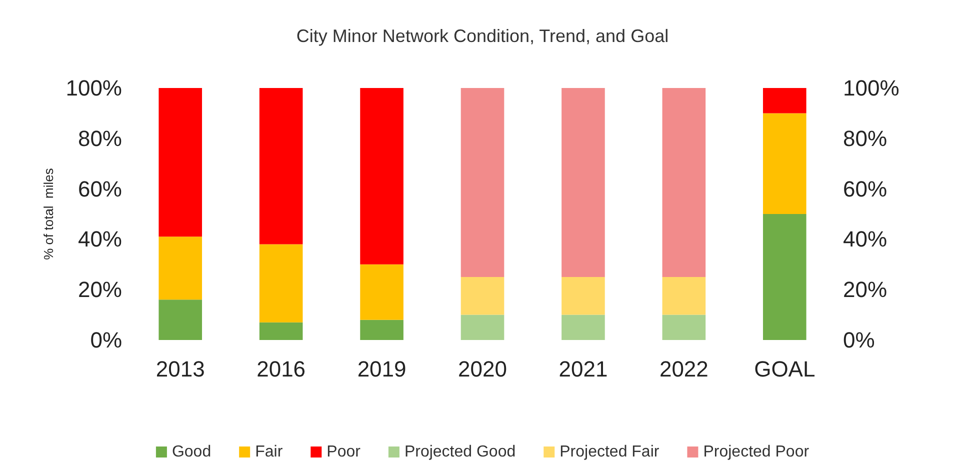 This screenshot has width=965, height=469. What do you see at coordinates (48, 214) in the screenshot?
I see `y-axis-title: % of total miles` at bounding box center [48, 214].